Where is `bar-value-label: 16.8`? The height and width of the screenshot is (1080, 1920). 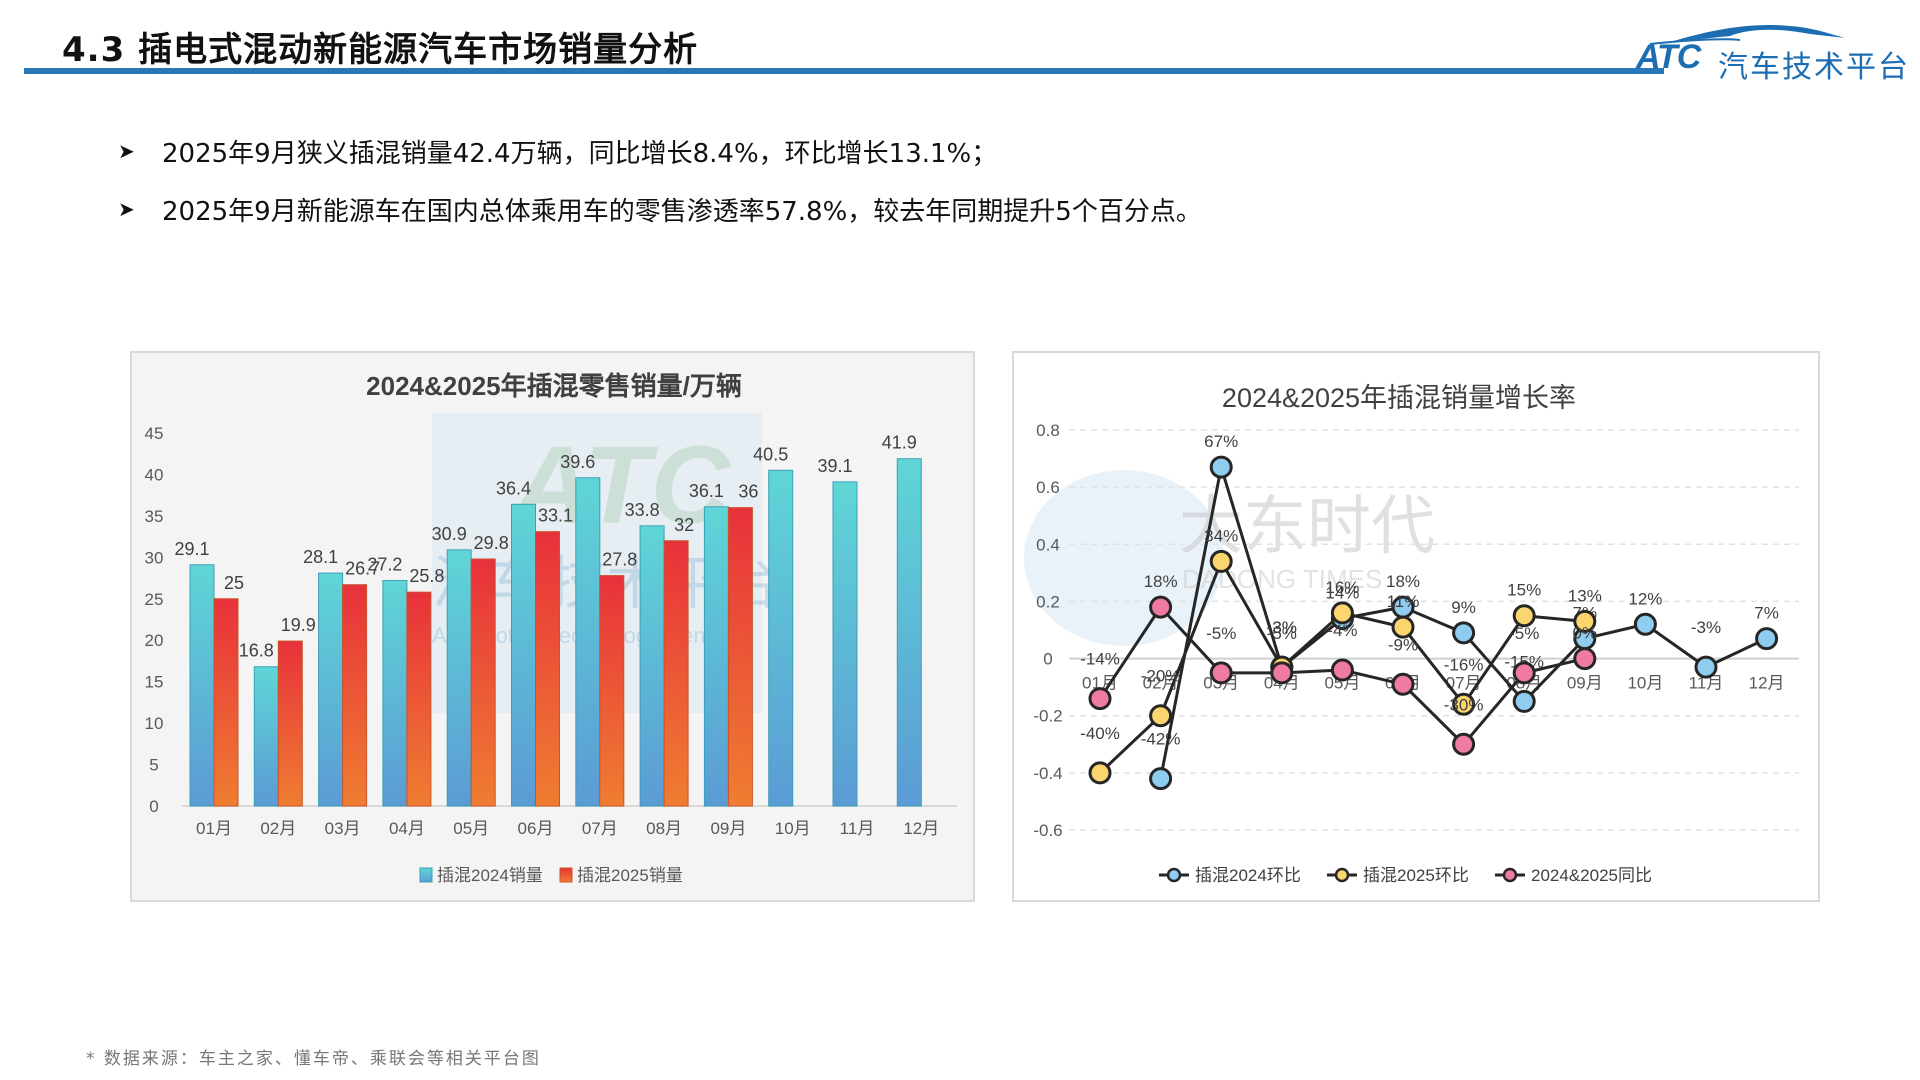 bar-value-label: 16.8 is located at coordinates (256, 651).